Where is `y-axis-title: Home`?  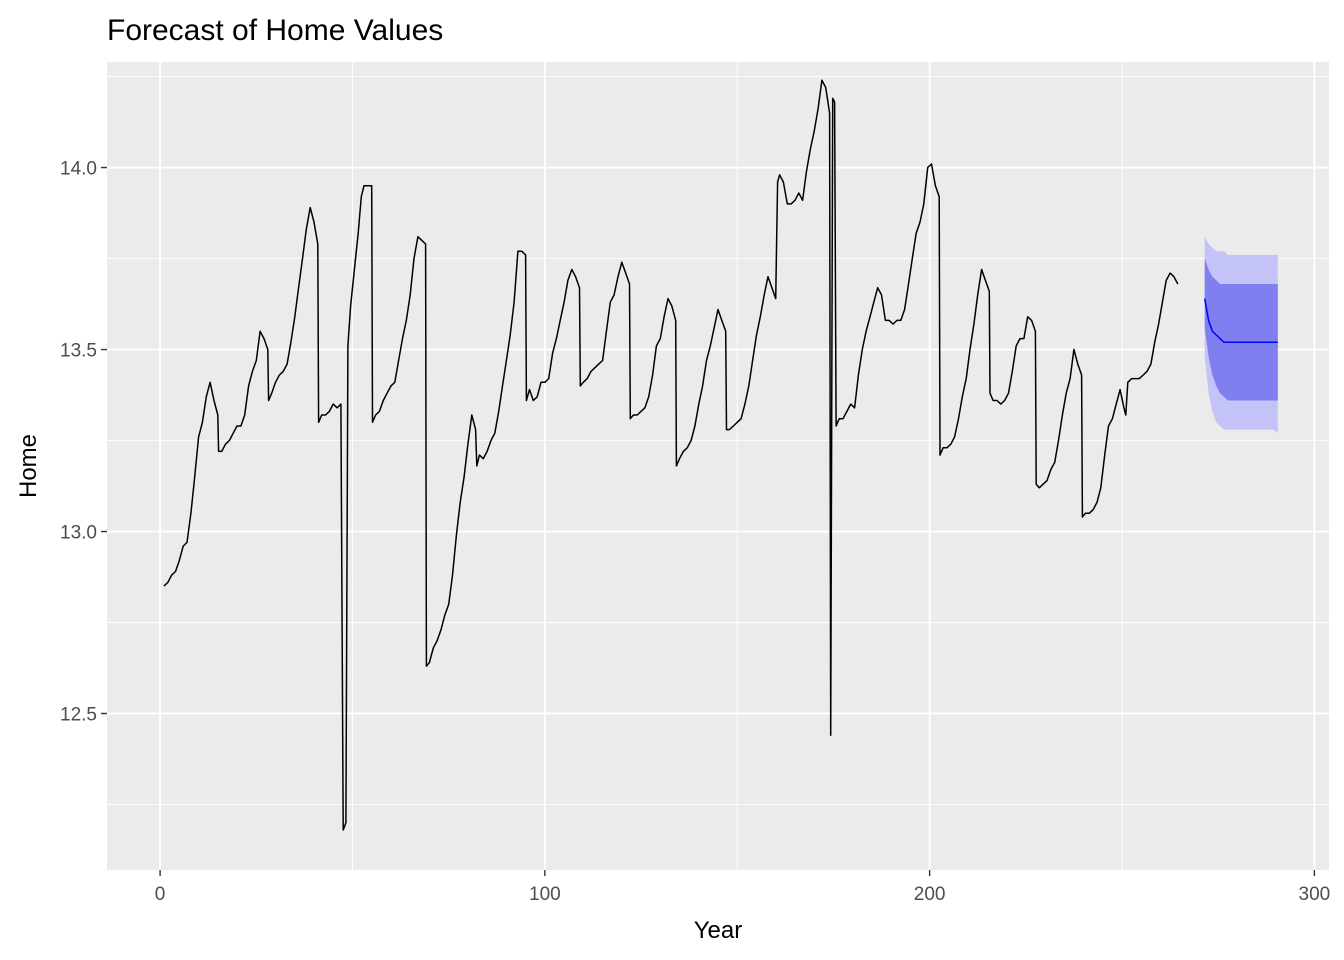
y-axis-title: Home is located at coordinates (28, 466).